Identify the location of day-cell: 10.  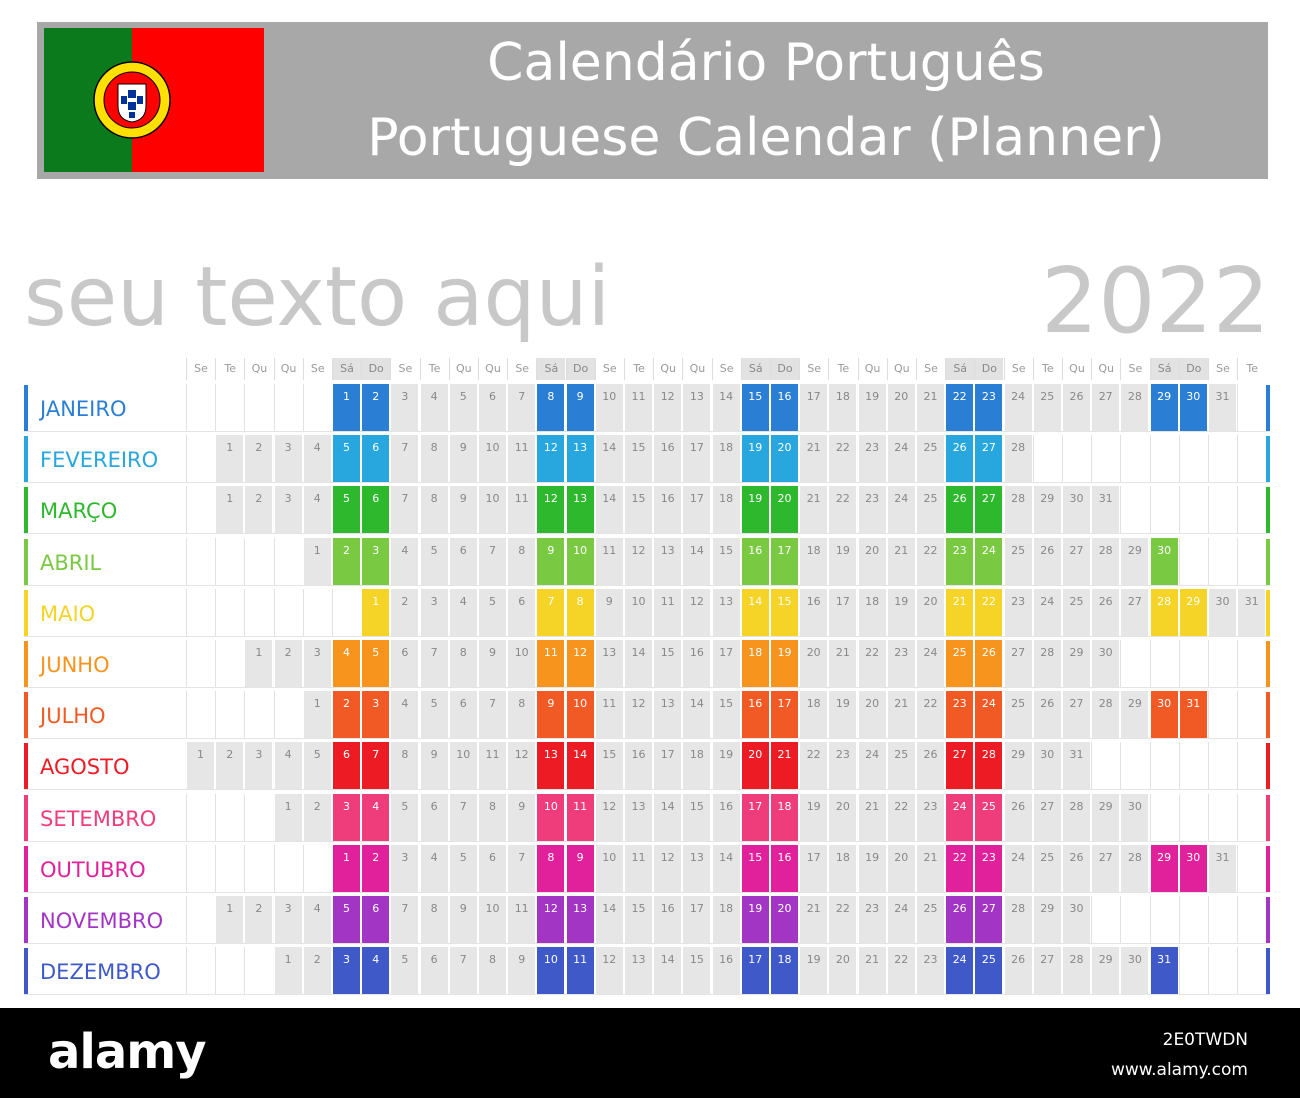
(579, 715).